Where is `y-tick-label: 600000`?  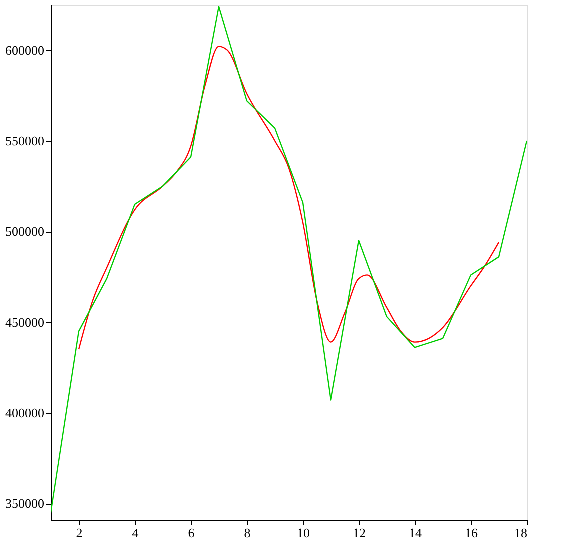
y-tick-label: 600000 is located at coordinates (25, 50).